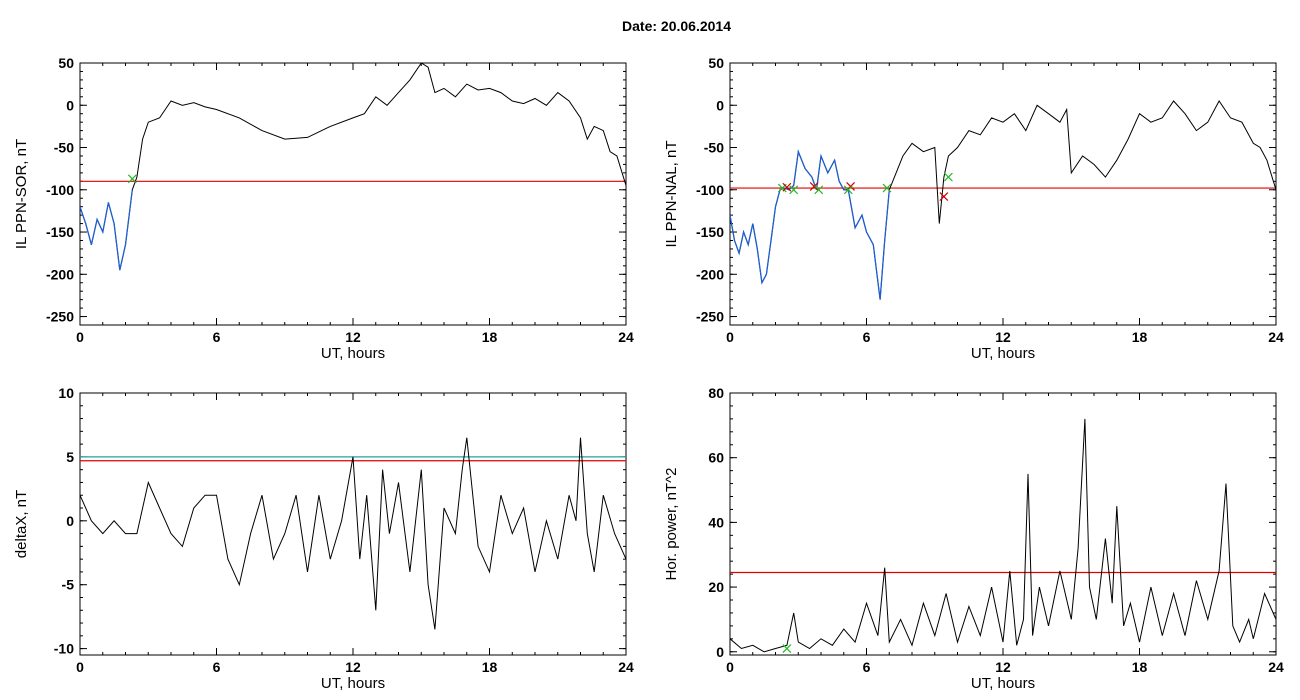 The height and width of the screenshot is (700, 1300). Describe the element at coordinates (716, 587) in the screenshot. I see `y-tick-label: 20` at that location.